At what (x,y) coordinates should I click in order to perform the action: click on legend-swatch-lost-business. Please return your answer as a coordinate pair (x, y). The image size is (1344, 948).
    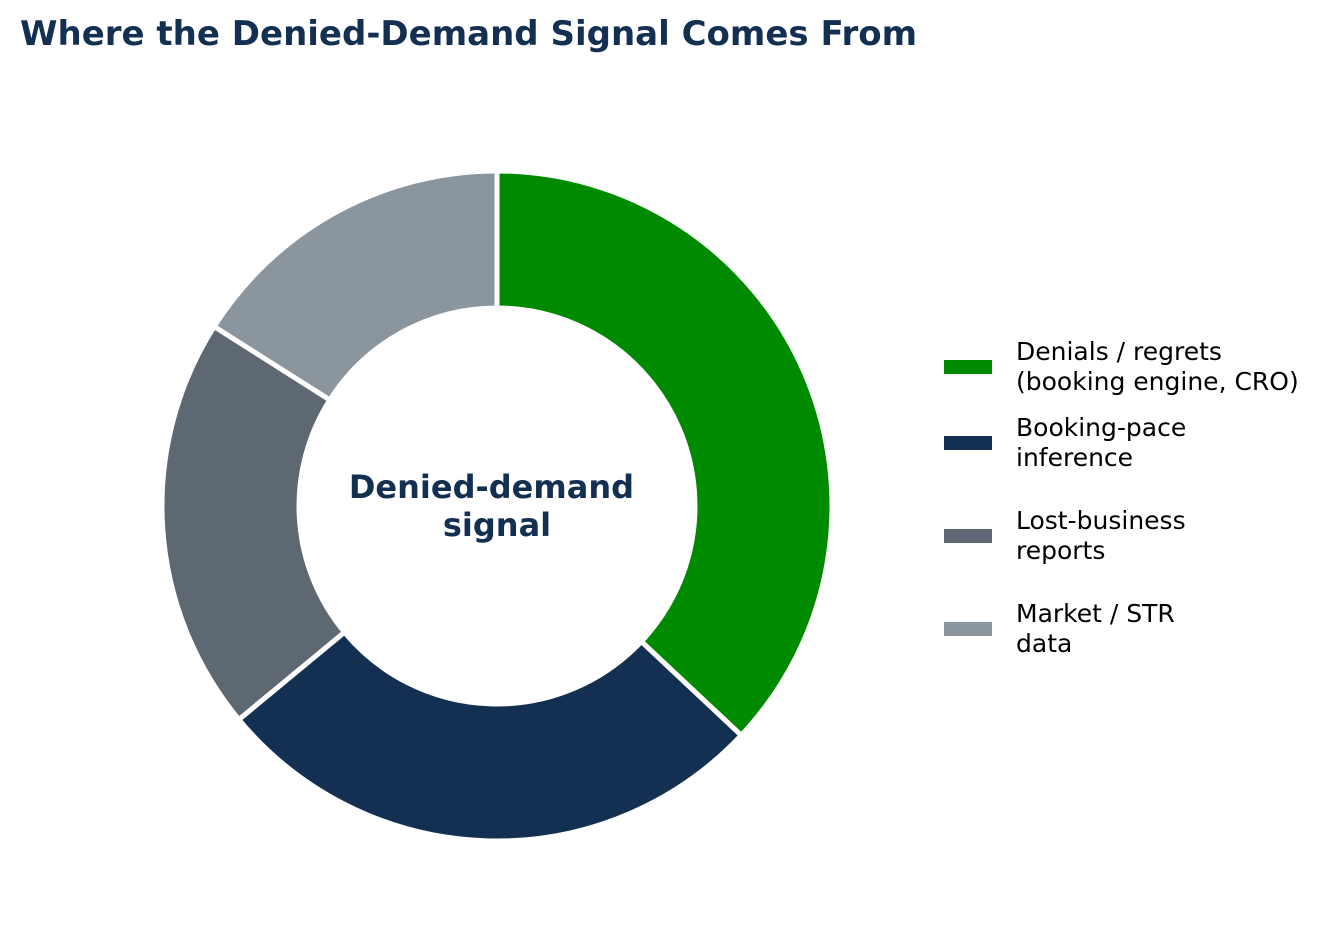
    Looking at the image, I should click on (968, 535).